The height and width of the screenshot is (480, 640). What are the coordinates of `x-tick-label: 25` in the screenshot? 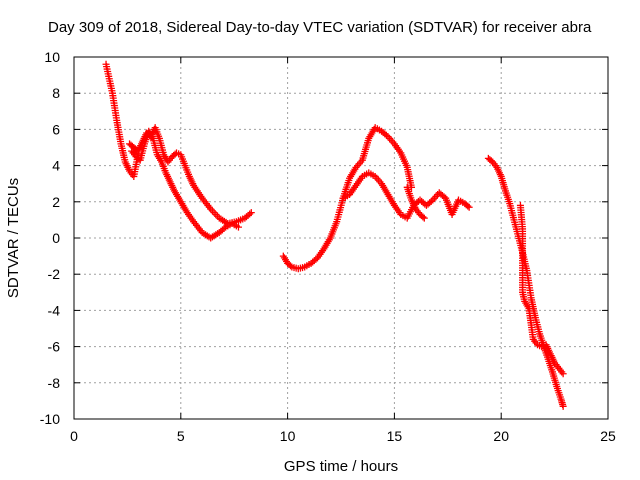 It's located at (608, 436).